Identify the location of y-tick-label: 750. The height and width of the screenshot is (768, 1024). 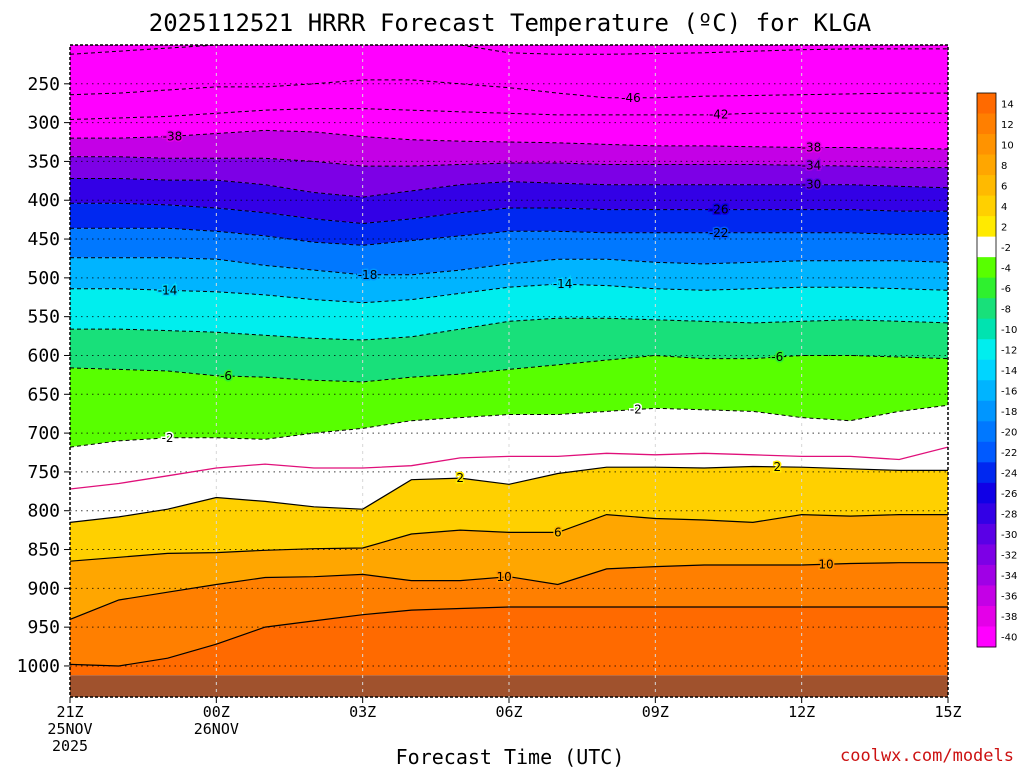
(43, 472).